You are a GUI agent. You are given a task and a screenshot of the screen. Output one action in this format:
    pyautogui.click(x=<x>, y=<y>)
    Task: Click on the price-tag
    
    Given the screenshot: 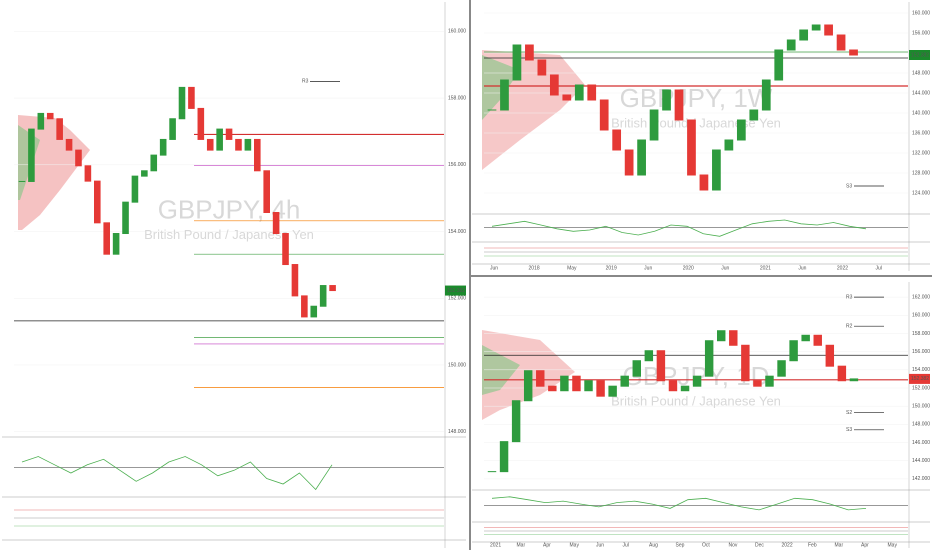 What is the action you would take?
    pyautogui.click(x=455, y=290)
    